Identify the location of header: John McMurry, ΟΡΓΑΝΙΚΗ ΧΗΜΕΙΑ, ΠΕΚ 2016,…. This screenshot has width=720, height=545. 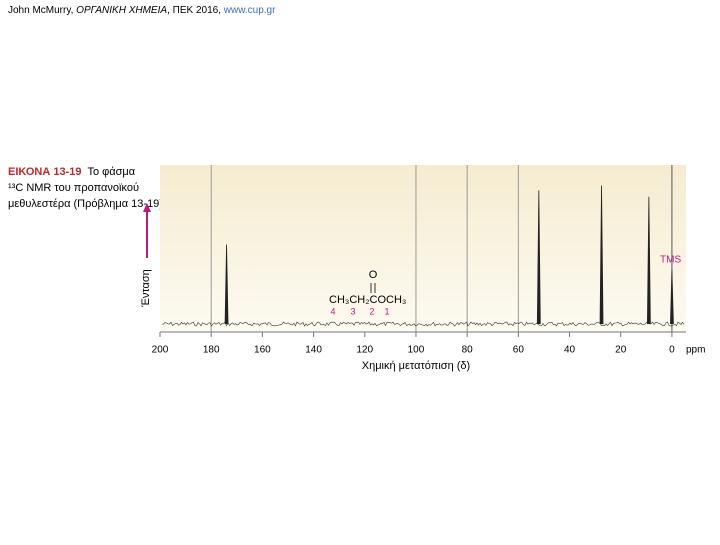
(142, 10).